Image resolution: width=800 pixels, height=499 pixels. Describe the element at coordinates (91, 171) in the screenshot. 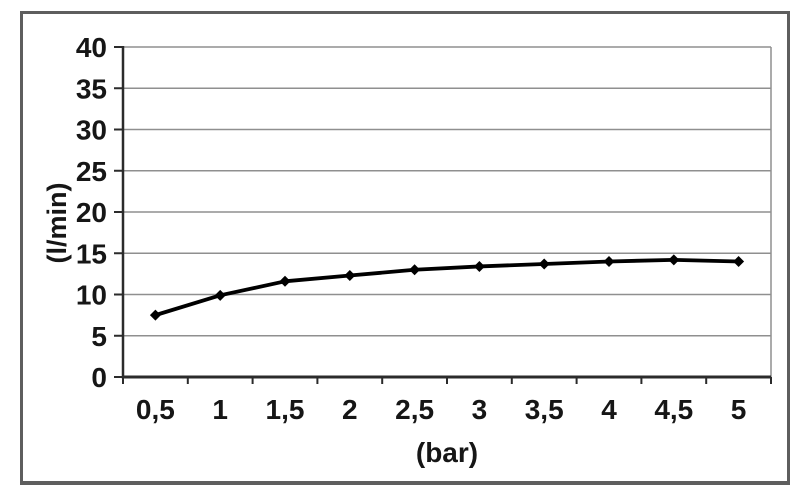

I see `y-tick-label: 25` at that location.